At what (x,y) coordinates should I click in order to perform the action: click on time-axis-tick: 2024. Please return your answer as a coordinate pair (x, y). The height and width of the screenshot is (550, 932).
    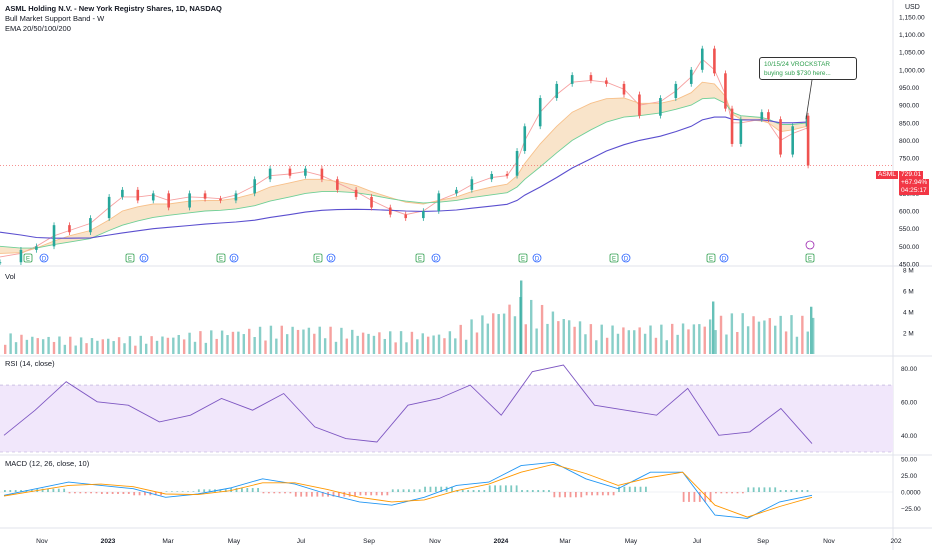
    Looking at the image, I should click on (501, 541).